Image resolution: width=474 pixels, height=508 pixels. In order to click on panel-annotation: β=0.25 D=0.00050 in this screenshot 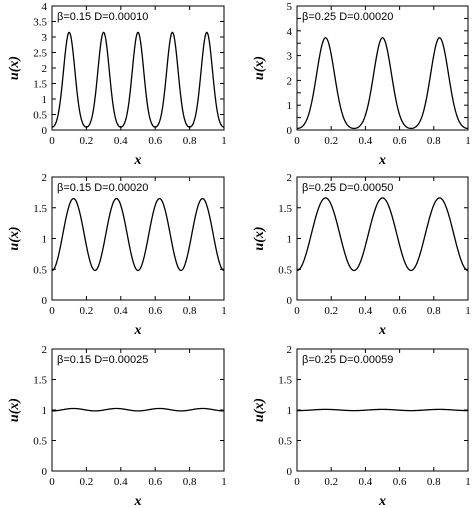, I will do `click(347, 188)`.